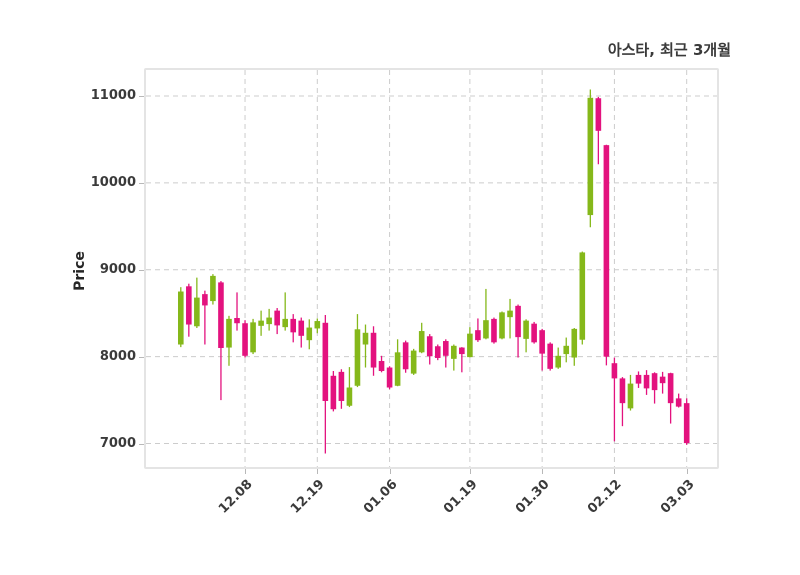 The image size is (800, 575). I want to click on x-tick-label: 02.12, so click(605, 497).